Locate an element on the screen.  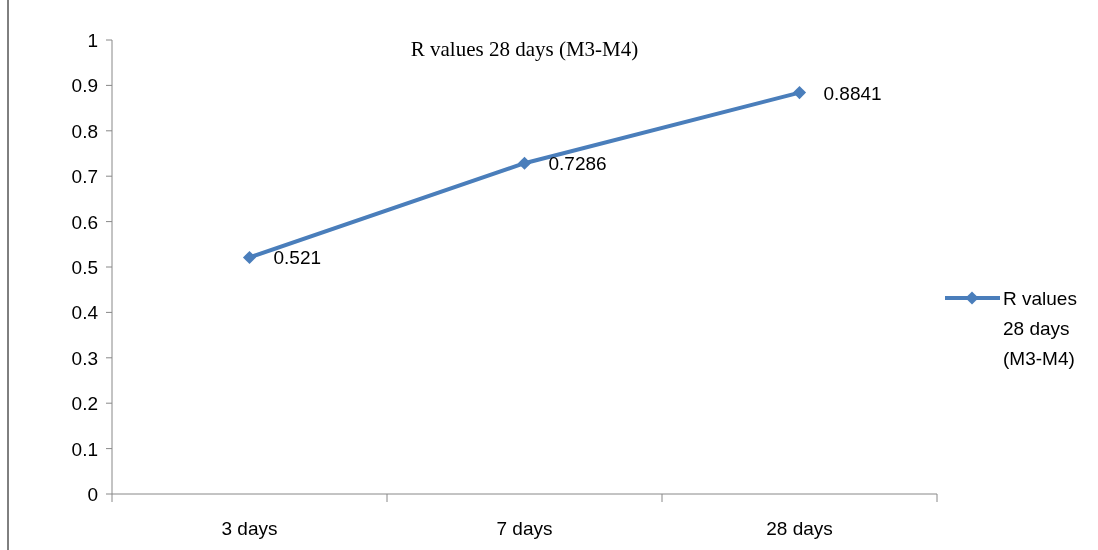
x-tick-label: 7 days is located at coordinates (524, 528).